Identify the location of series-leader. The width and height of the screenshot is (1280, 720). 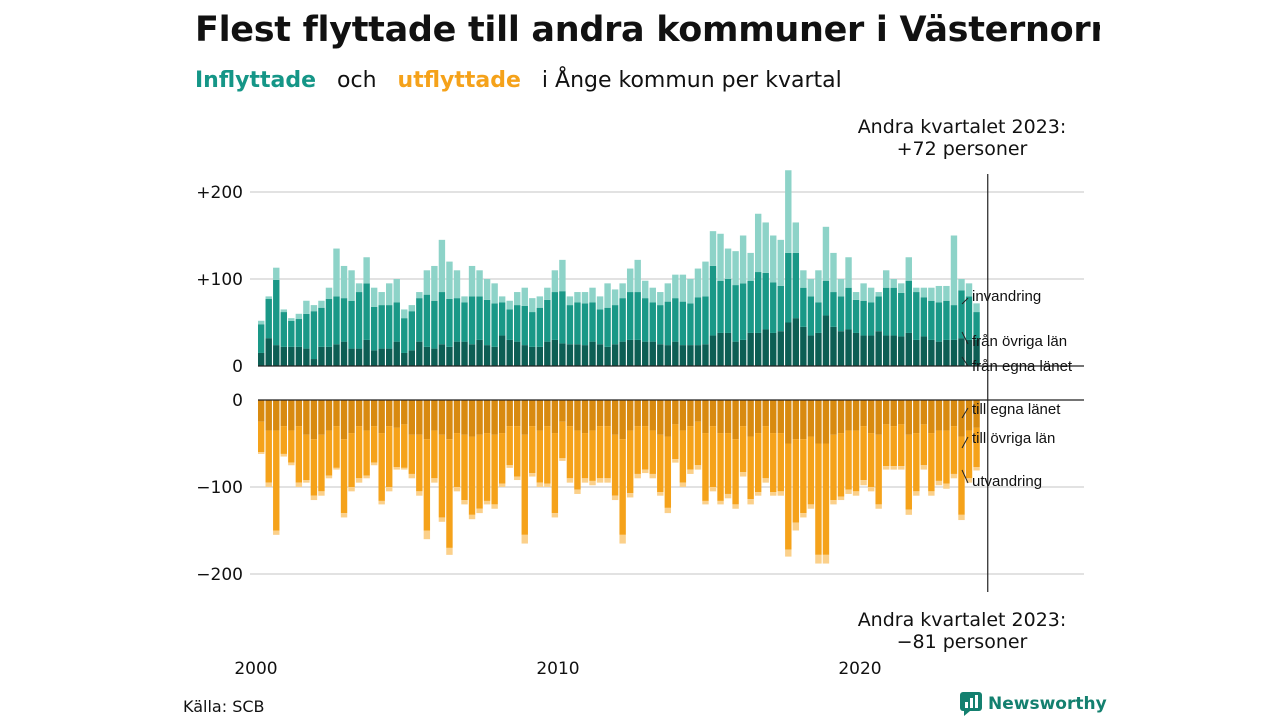
(965, 338).